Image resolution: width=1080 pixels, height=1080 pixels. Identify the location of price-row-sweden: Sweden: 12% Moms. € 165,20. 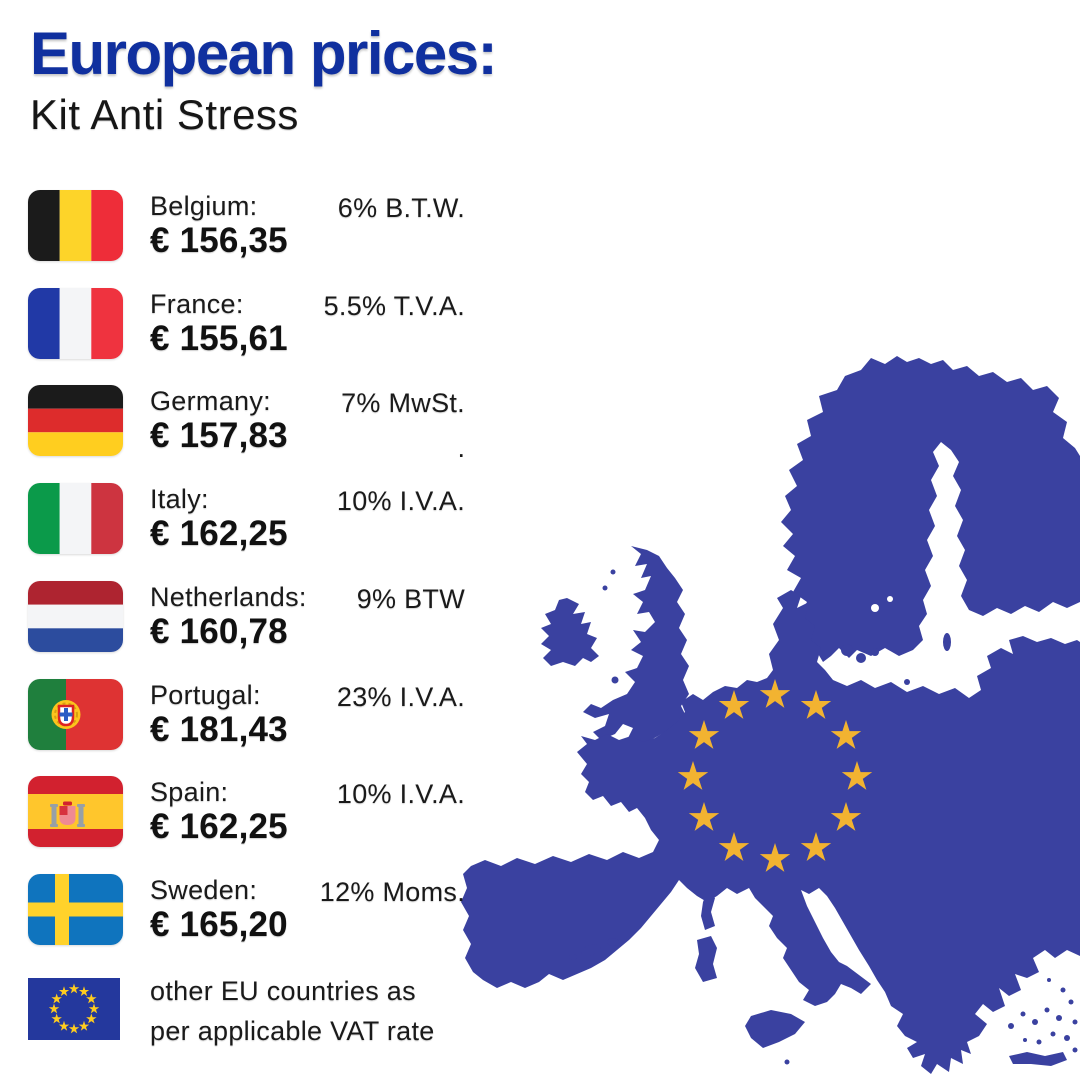
(246, 923).